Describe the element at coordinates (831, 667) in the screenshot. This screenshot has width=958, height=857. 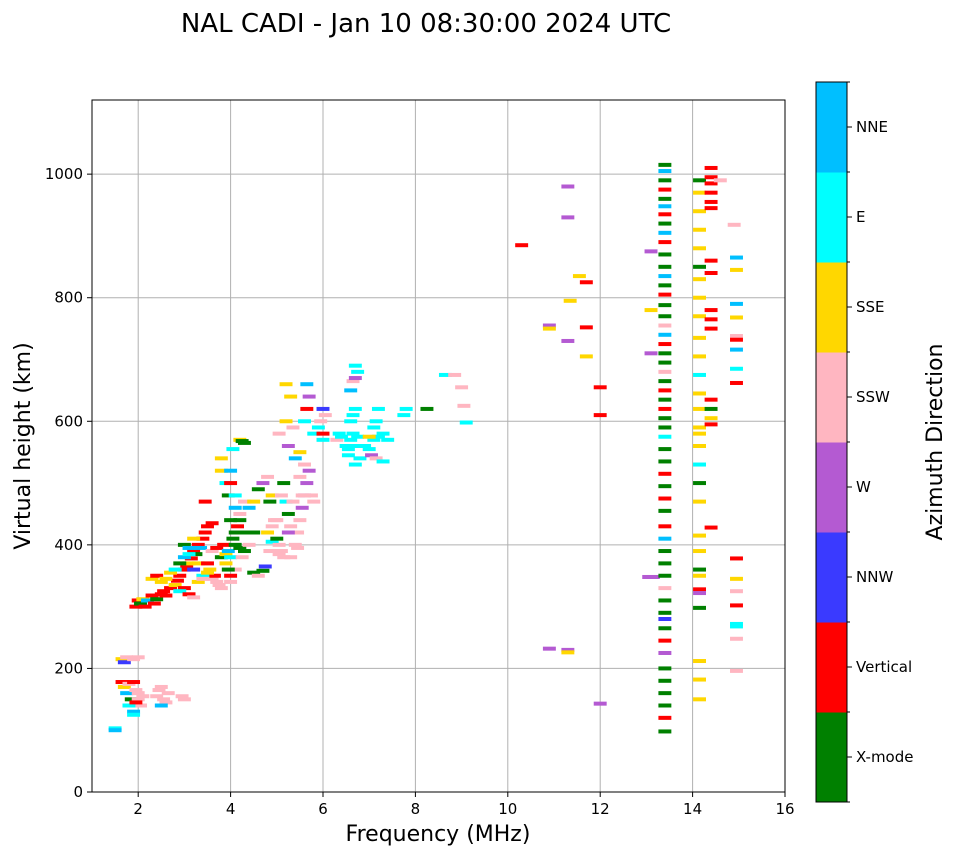
I see `colorbar-segment-vertical` at that location.